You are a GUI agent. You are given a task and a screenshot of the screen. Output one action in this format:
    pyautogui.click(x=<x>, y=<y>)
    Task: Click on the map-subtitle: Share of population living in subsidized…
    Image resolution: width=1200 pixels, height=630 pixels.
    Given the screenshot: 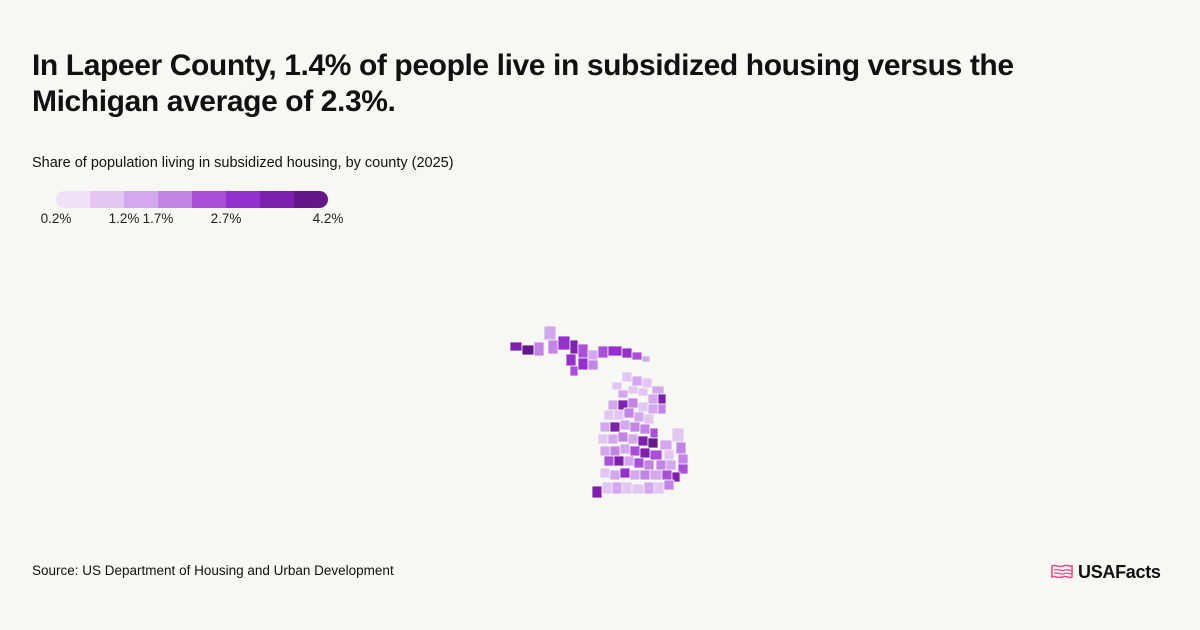 What is the action you would take?
    pyautogui.click(x=243, y=163)
    